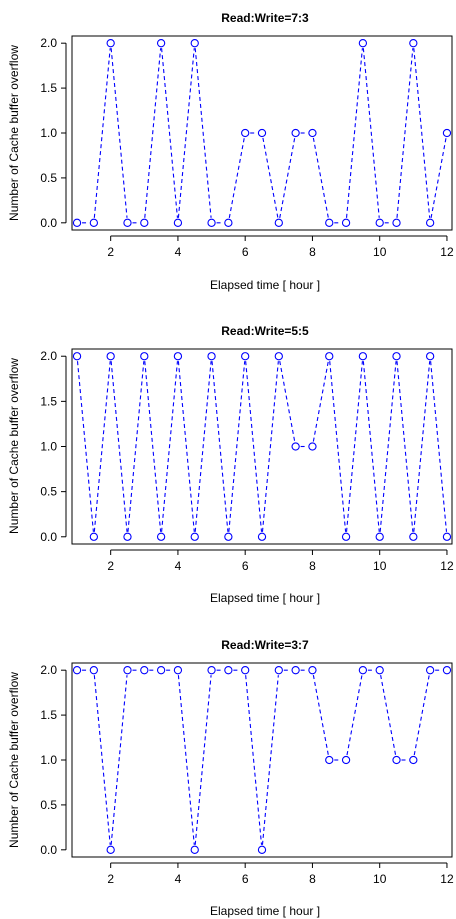 The height and width of the screenshot is (919, 456). I want to click on chart-title: Read:Write=5:5, so click(265, 331).